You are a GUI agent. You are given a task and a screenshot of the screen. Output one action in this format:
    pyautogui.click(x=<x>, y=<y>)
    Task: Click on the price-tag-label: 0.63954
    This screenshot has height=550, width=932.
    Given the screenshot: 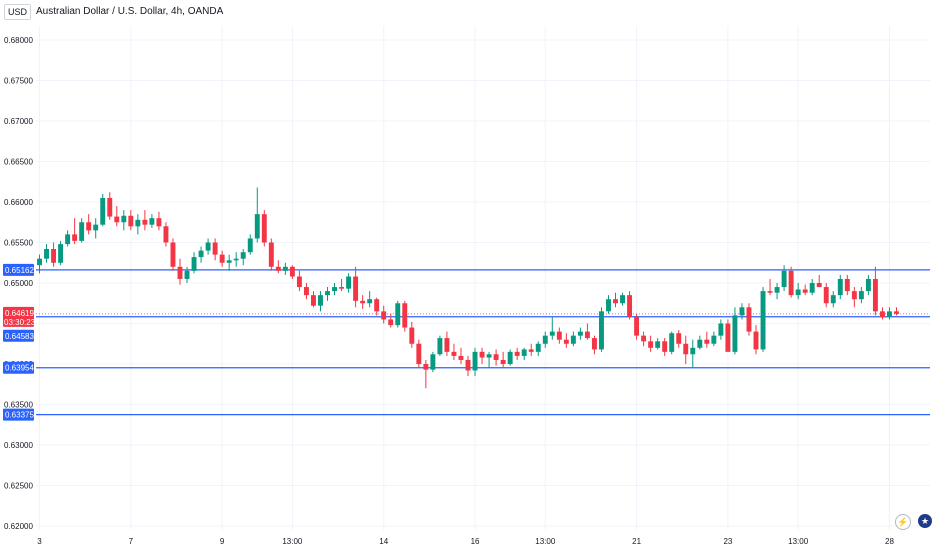 What is the action you would take?
    pyautogui.click(x=19, y=368)
    